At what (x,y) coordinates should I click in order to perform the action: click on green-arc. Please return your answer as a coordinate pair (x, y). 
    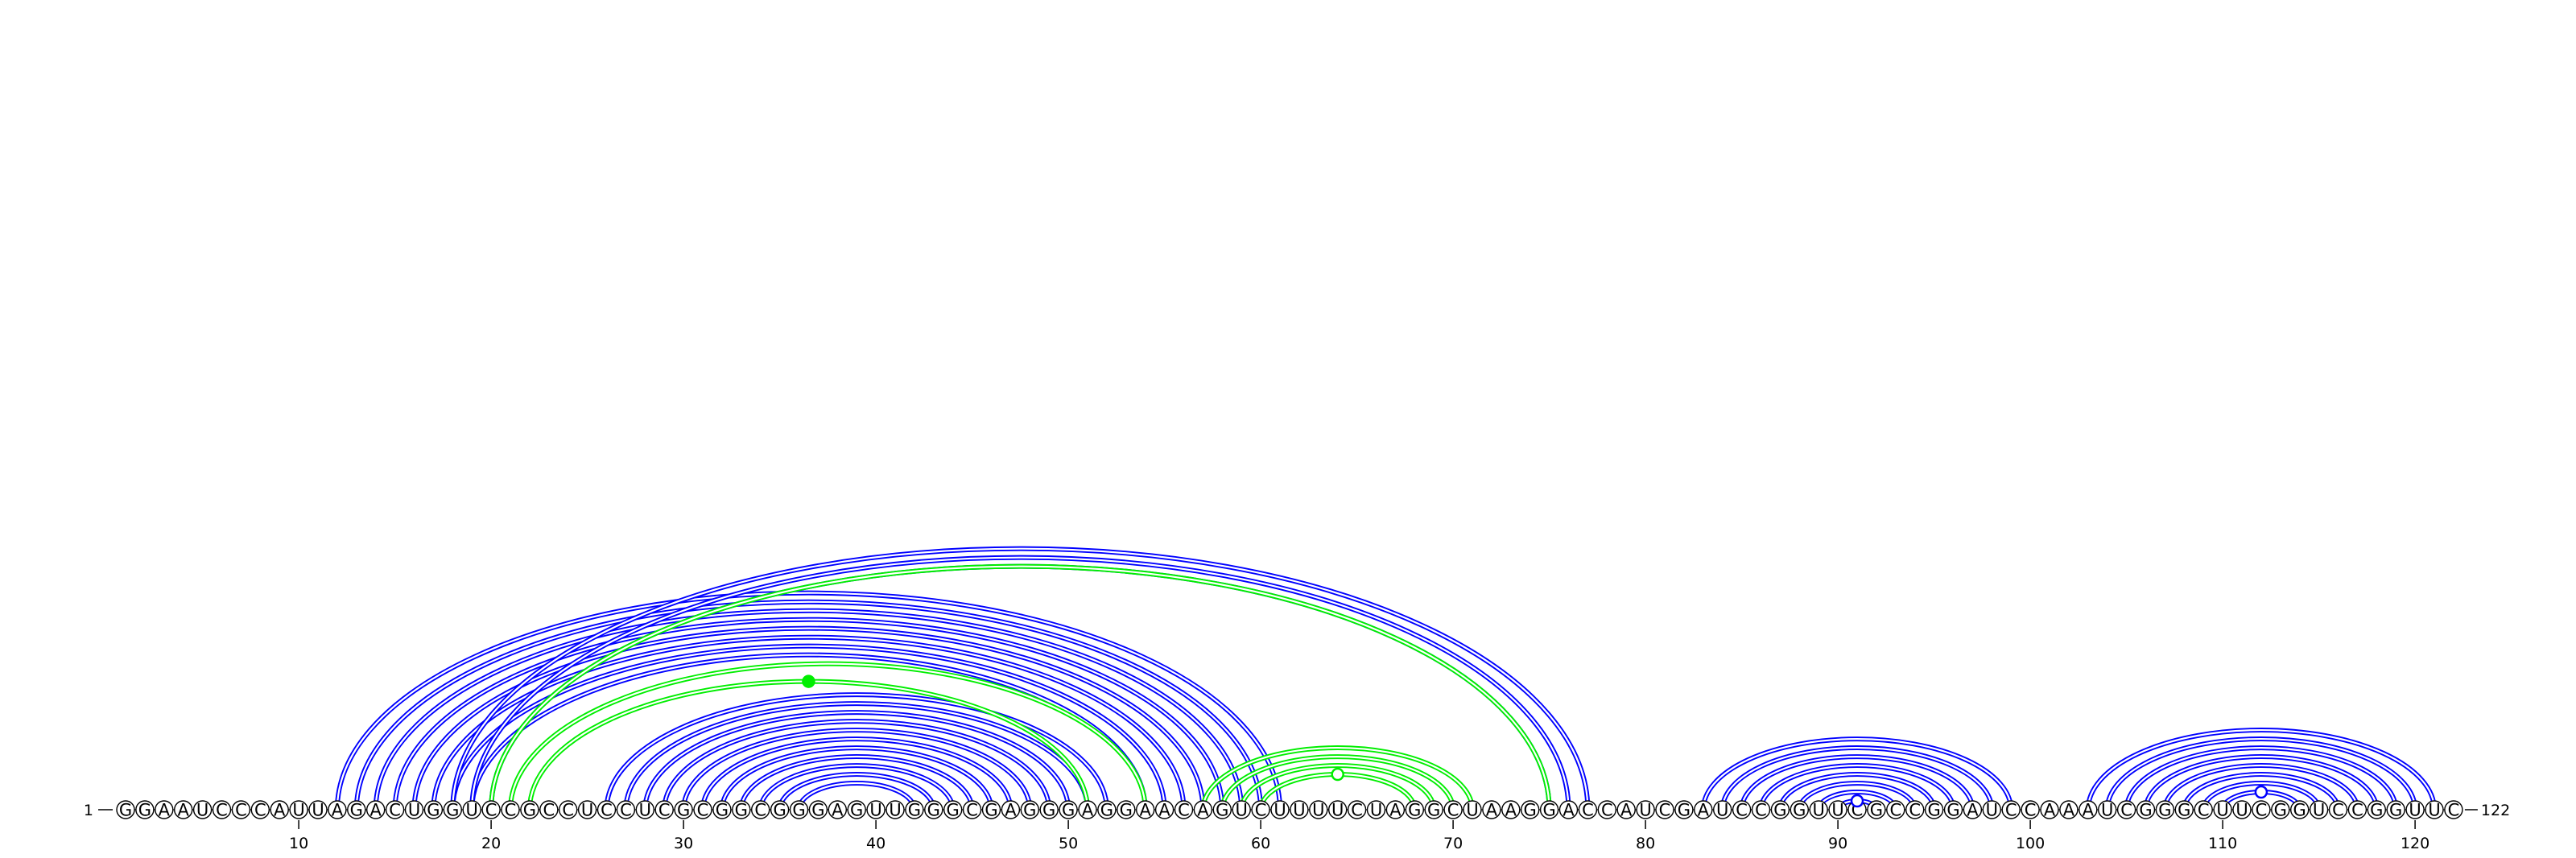
    Looking at the image, I should click on (1338, 783).